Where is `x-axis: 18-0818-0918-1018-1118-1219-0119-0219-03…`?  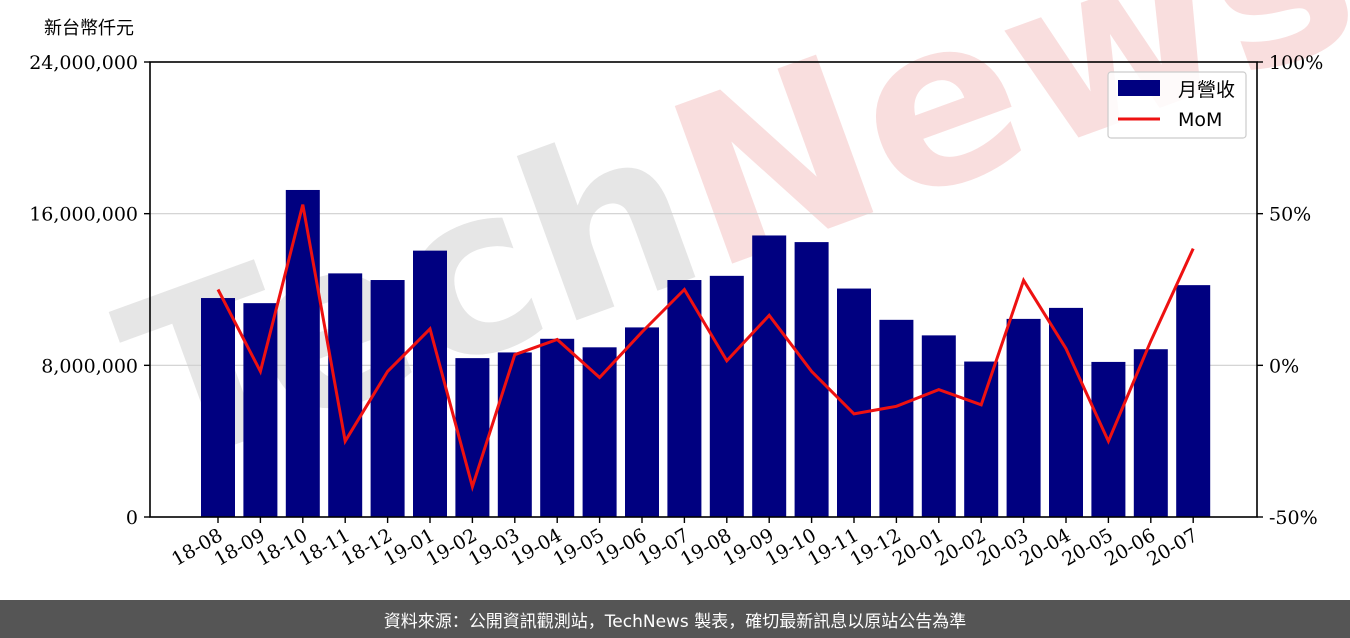 x-axis: 18-0818-0918-1018-1118-1219-0119-0219-03… is located at coordinates (685, 544).